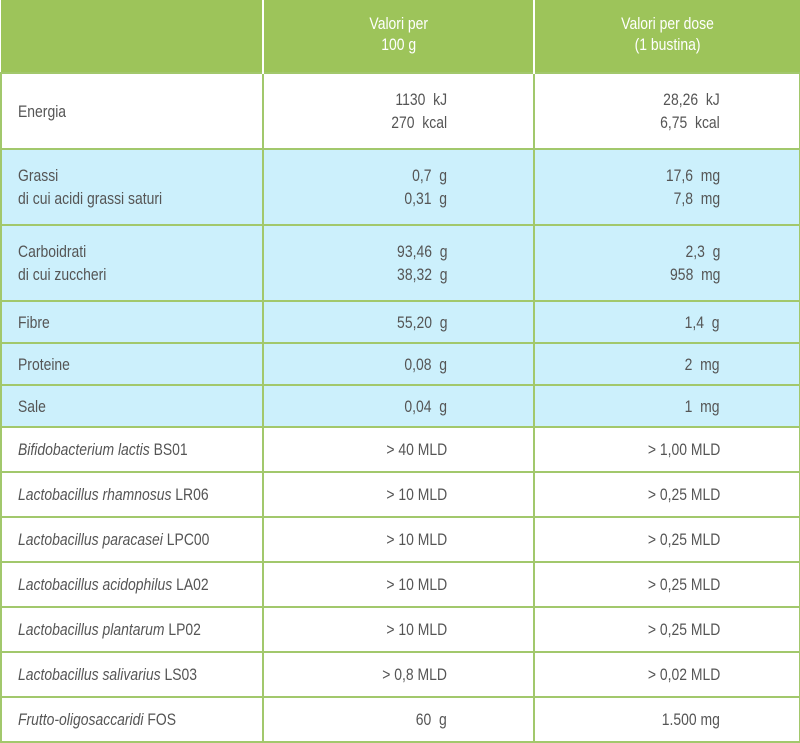 This screenshot has width=800, height=743. I want to click on strain-code: LA02, so click(190, 584).